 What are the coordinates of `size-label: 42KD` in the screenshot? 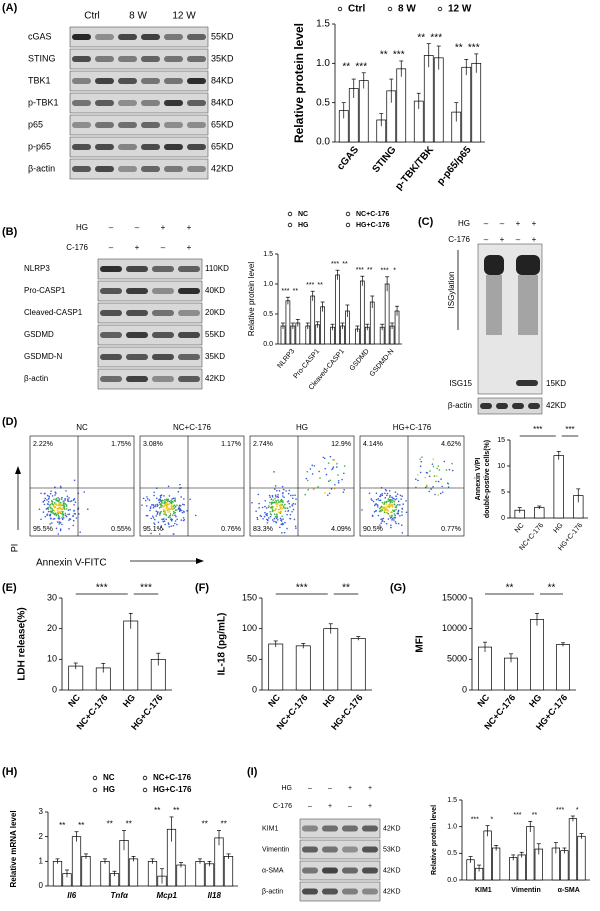 It's located at (222, 168).